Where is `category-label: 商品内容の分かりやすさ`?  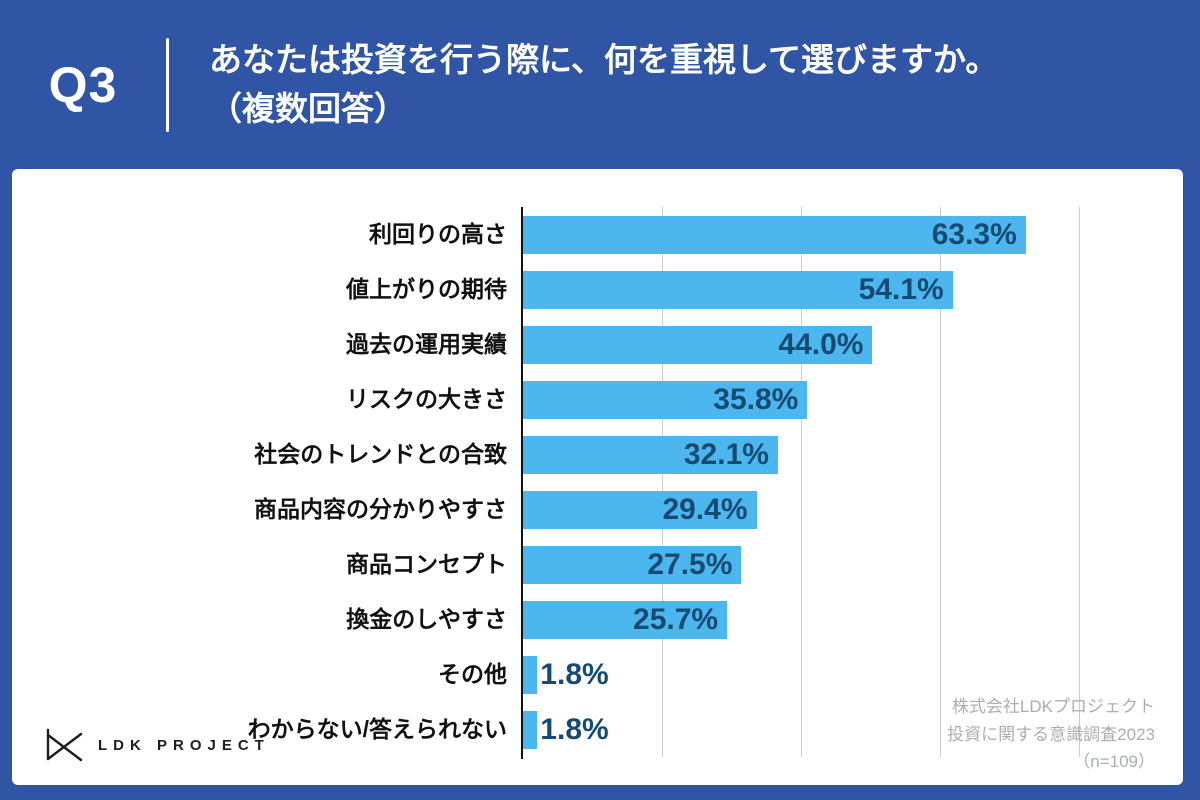 category-label: 商品内容の分かりやすさ is located at coordinates (380, 509).